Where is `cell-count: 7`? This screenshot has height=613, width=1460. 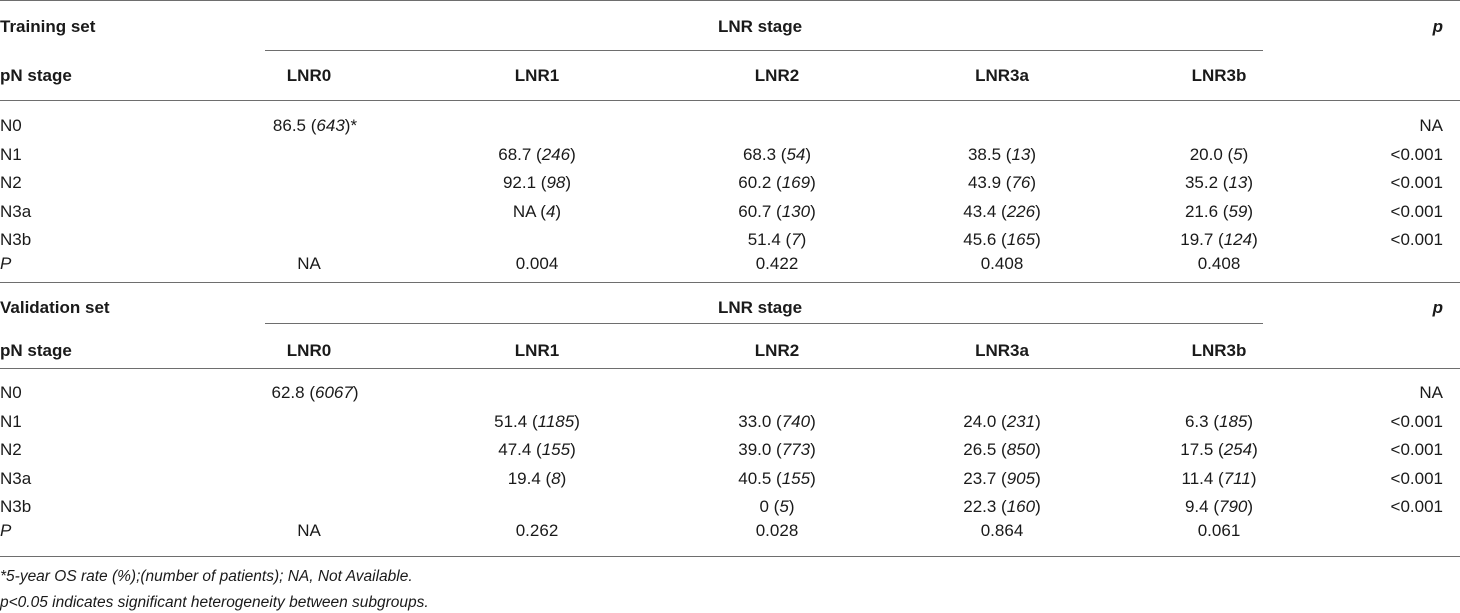 cell-count: 7 is located at coordinates (796, 240).